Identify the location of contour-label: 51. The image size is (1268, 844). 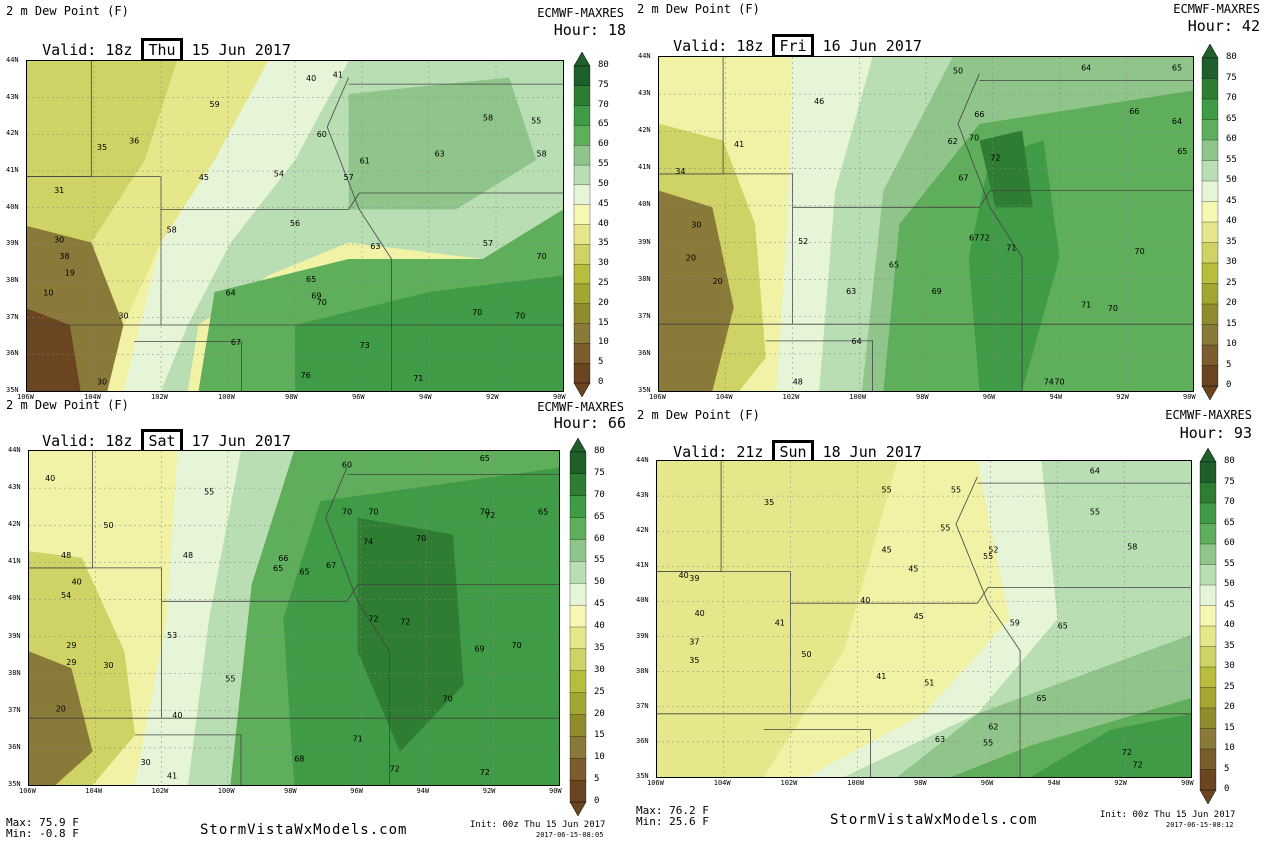
(929, 682).